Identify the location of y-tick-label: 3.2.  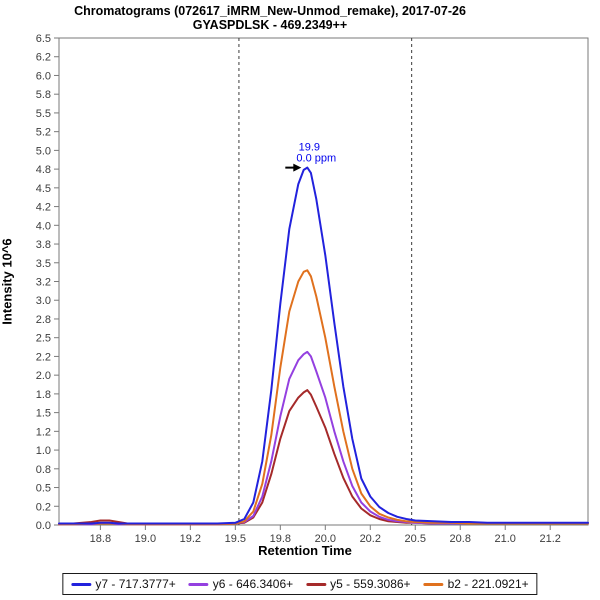
(43, 283).